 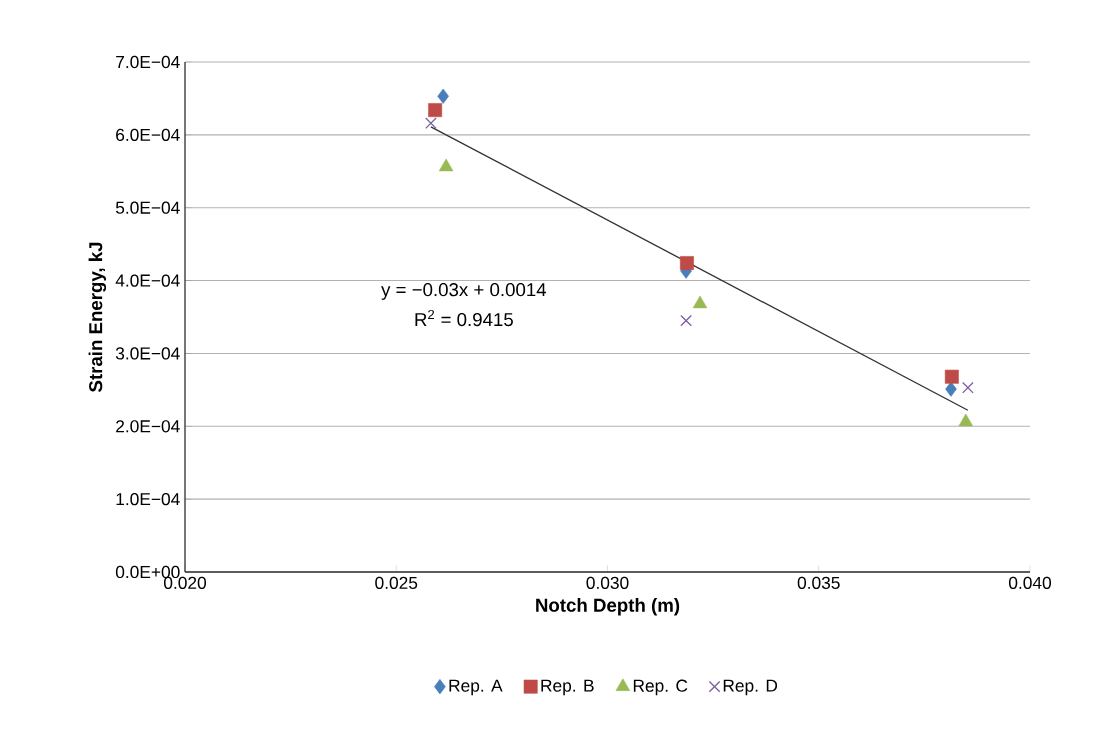 What do you see at coordinates (147, 353) in the screenshot?
I see `y-tick-label: 3.0E−04` at bounding box center [147, 353].